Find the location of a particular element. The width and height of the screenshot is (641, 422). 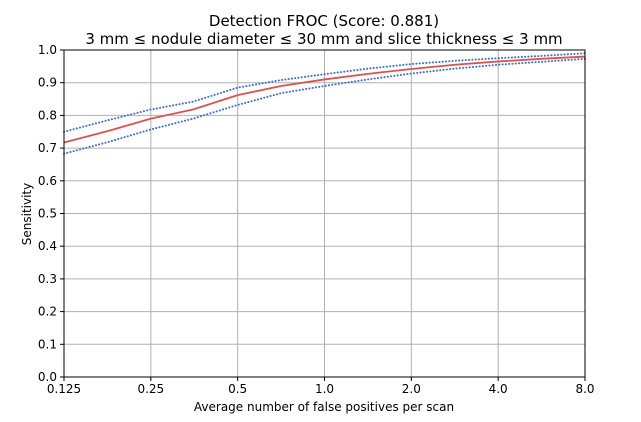

x-tick-label-2: 0.5 is located at coordinates (237, 389).